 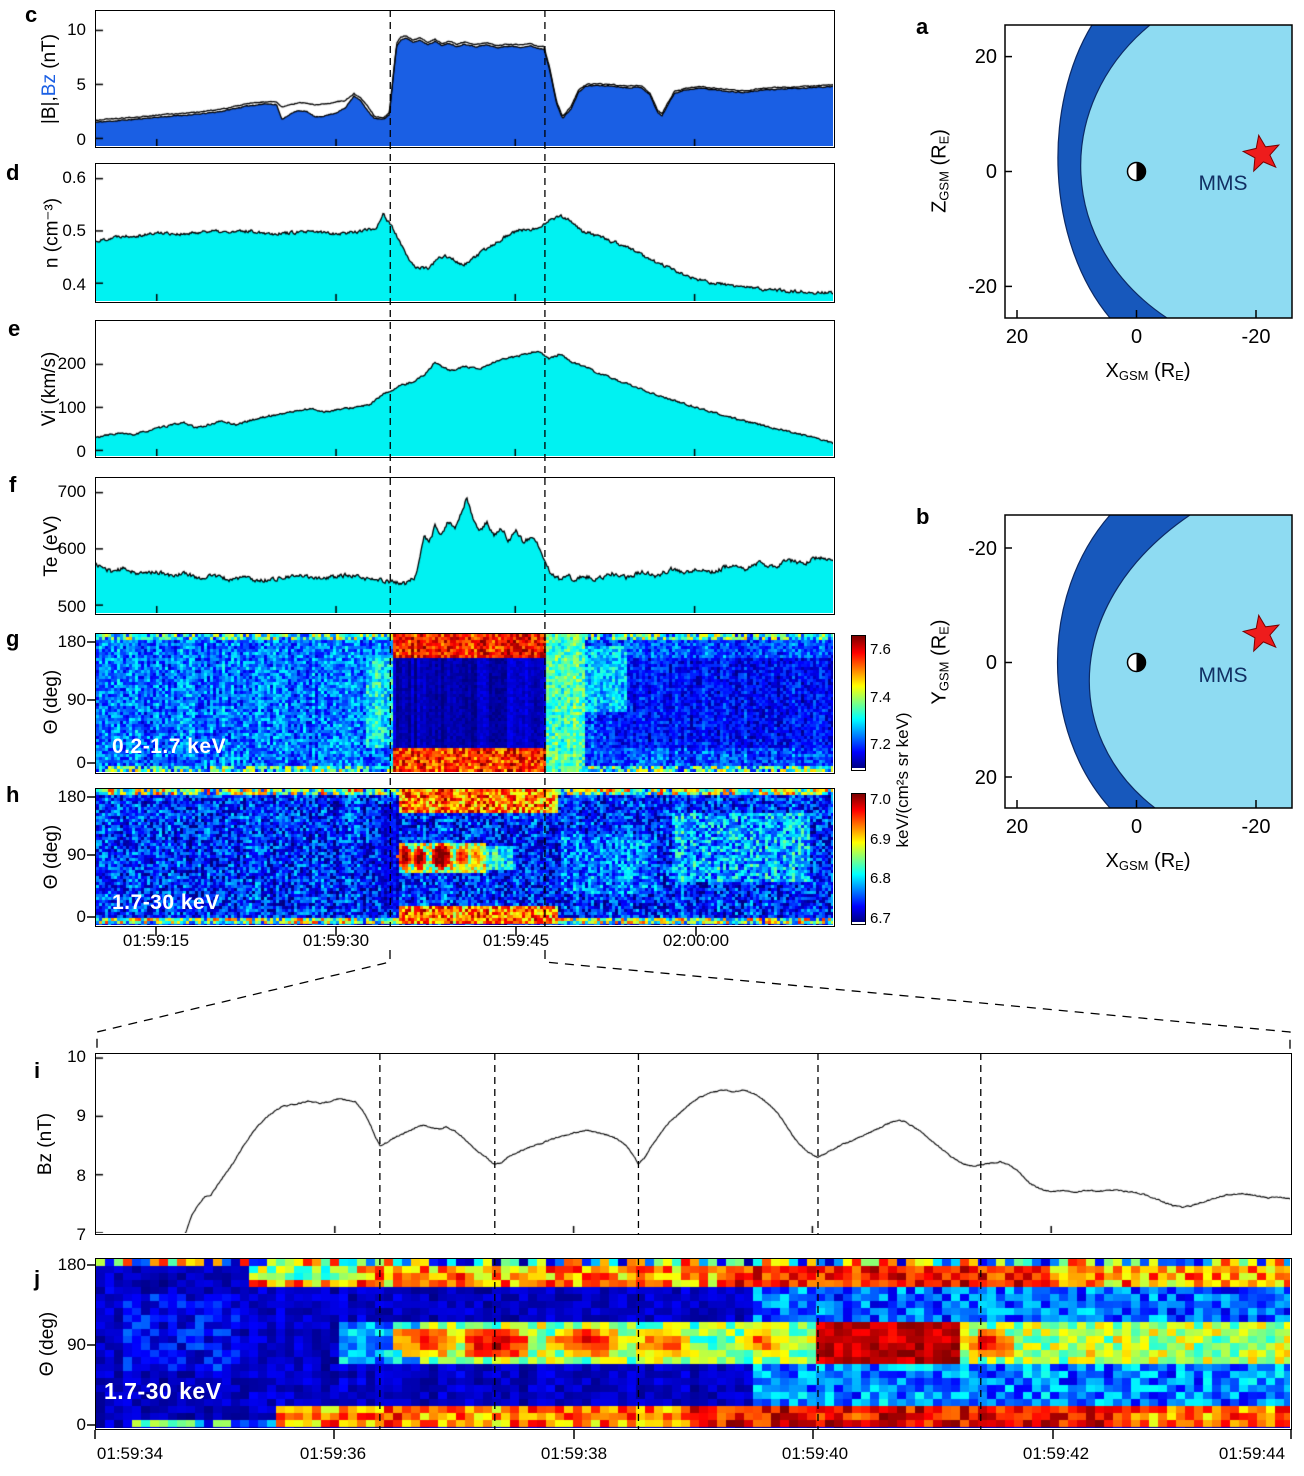 What do you see at coordinates (991, 172) in the screenshot?
I see `a-ytick-0: 0` at bounding box center [991, 172].